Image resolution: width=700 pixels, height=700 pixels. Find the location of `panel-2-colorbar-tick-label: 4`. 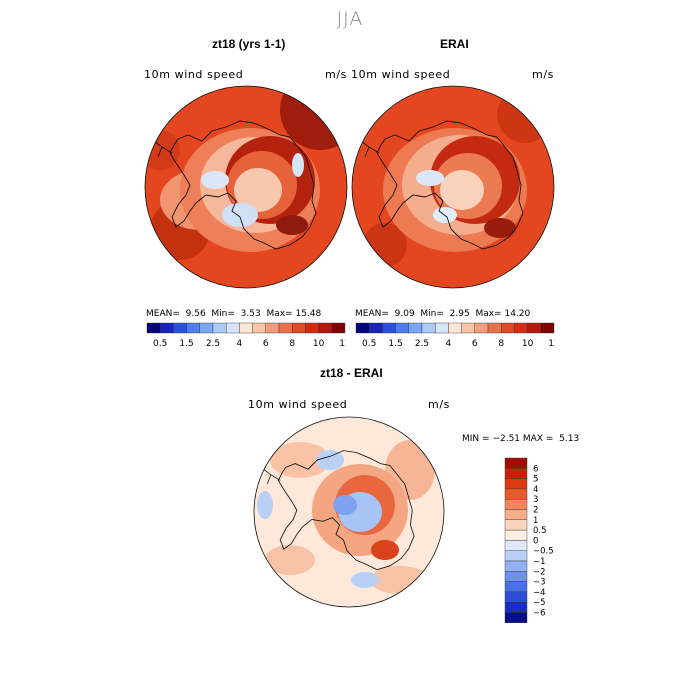

panel-2-colorbar-tick-label: 4 is located at coordinates (449, 344).